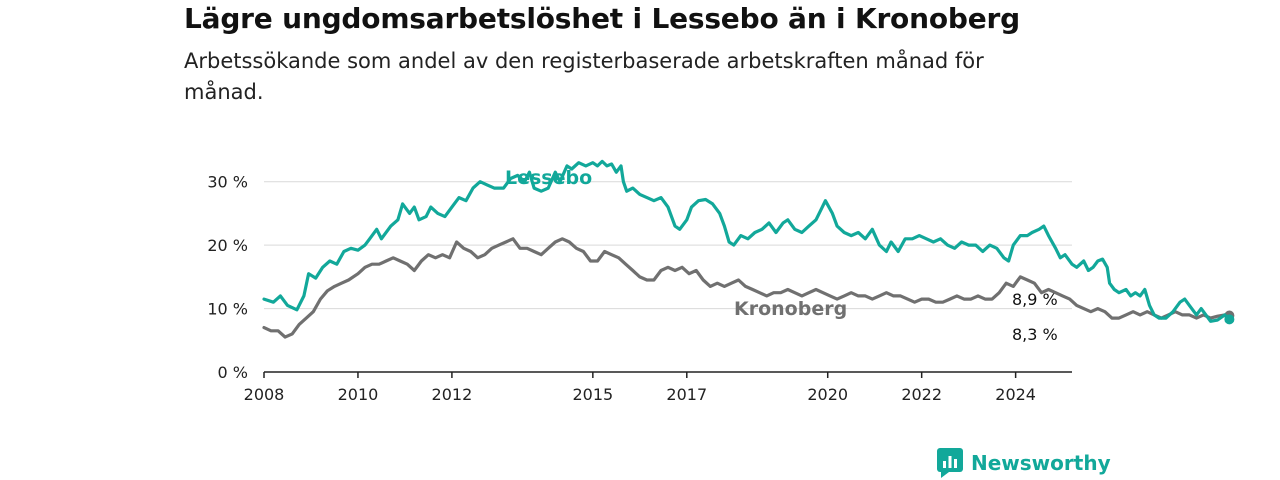 Image resolution: width=1280 pixels, height=480 pixels. I want to click on x-tick-label: 2017, so click(686, 394).